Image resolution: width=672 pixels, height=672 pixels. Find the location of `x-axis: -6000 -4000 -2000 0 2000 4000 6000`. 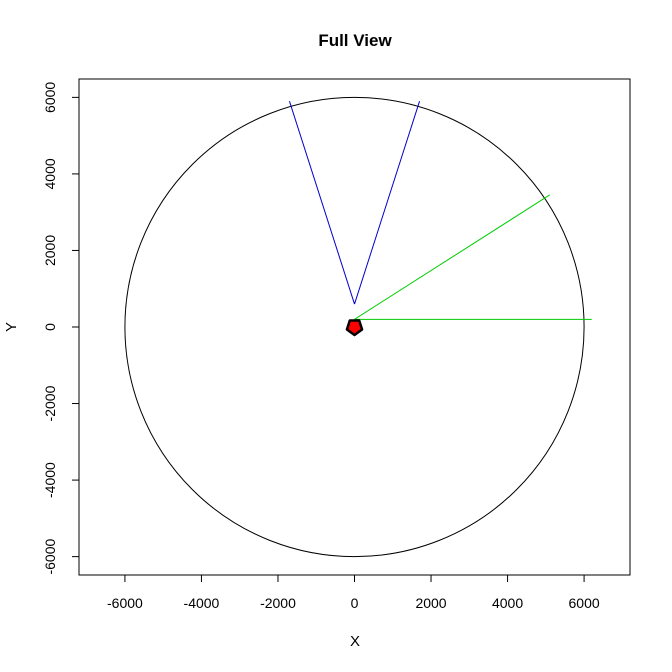

x-axis: -6000 -4000 -2000 0 2000 4000 6000 is located at coordinates (353, 592).